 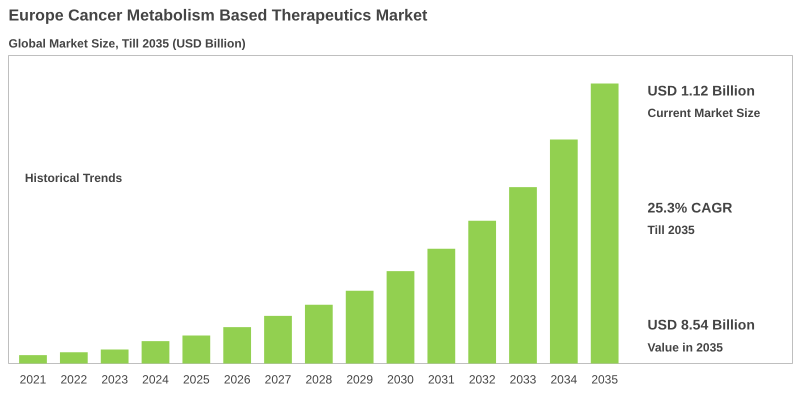 What do you see at coordinates (701, 324) in the screenshot?
I see `text: USD 8.54 Billion` at bounding box center [701, 324].